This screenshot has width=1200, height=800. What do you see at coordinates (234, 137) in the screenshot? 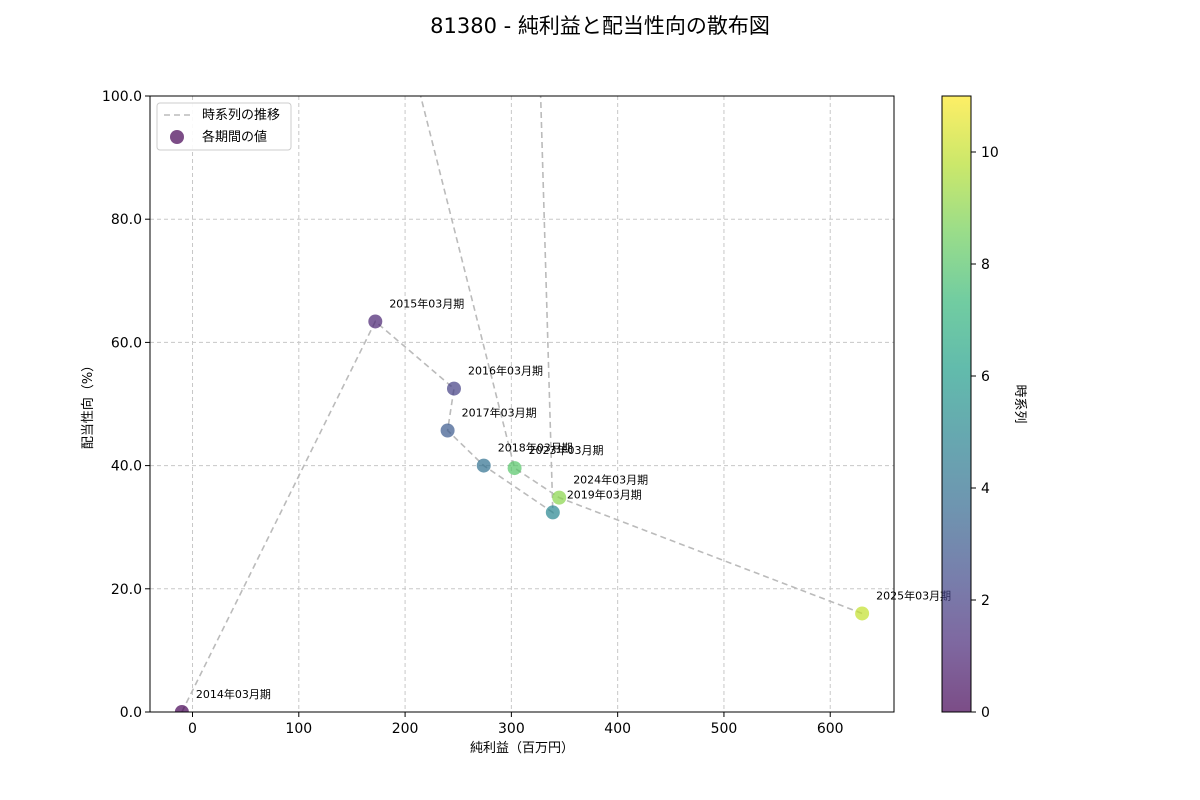
I see `legend-points-label: 各期間の値` at bounding box center [234, 137].